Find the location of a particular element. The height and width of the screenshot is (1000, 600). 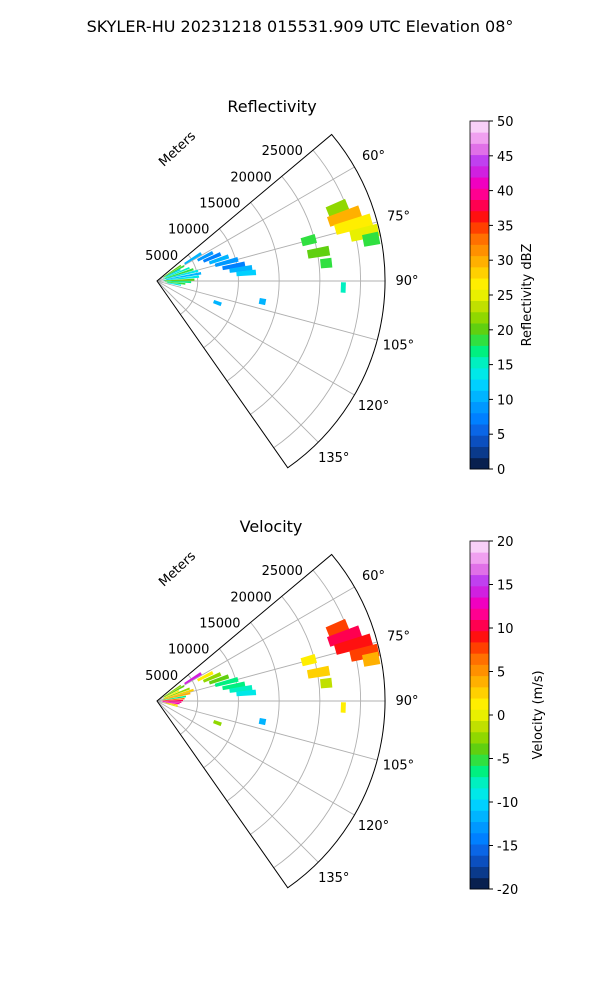

colorbar-tick-label: -20 is located at coordinates (507, 890).